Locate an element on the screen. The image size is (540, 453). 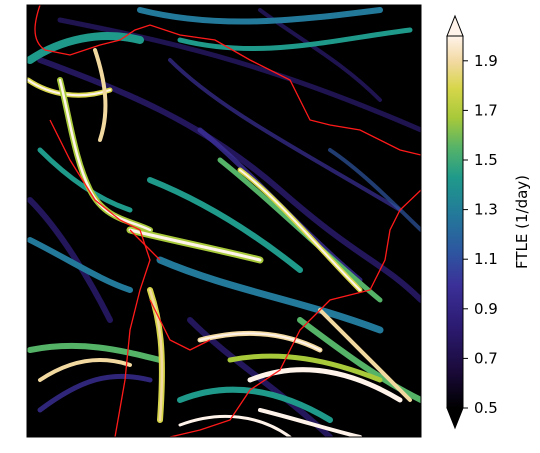
colorbar-tick-label: 1.5 is located at coordinates (486, 160).